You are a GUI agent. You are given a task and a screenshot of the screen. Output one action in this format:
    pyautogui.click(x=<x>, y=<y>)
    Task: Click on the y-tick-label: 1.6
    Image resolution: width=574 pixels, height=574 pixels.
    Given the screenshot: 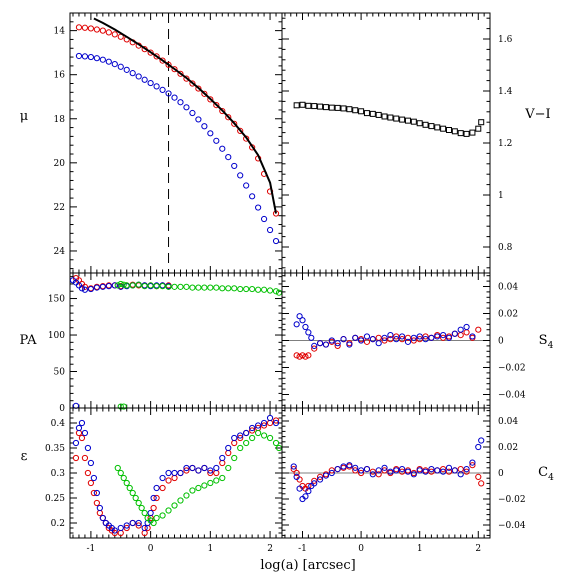 What is the action you would take?
    pyautogui.click(x=505, y=40)
    